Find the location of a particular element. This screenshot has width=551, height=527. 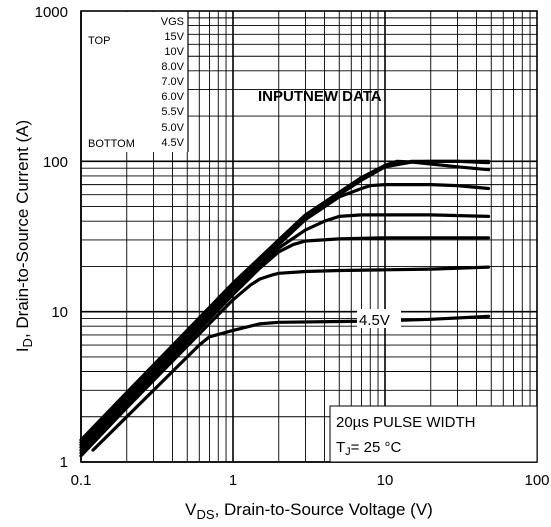

legend-entry: 8.0V is located at coordinates (172, 67).